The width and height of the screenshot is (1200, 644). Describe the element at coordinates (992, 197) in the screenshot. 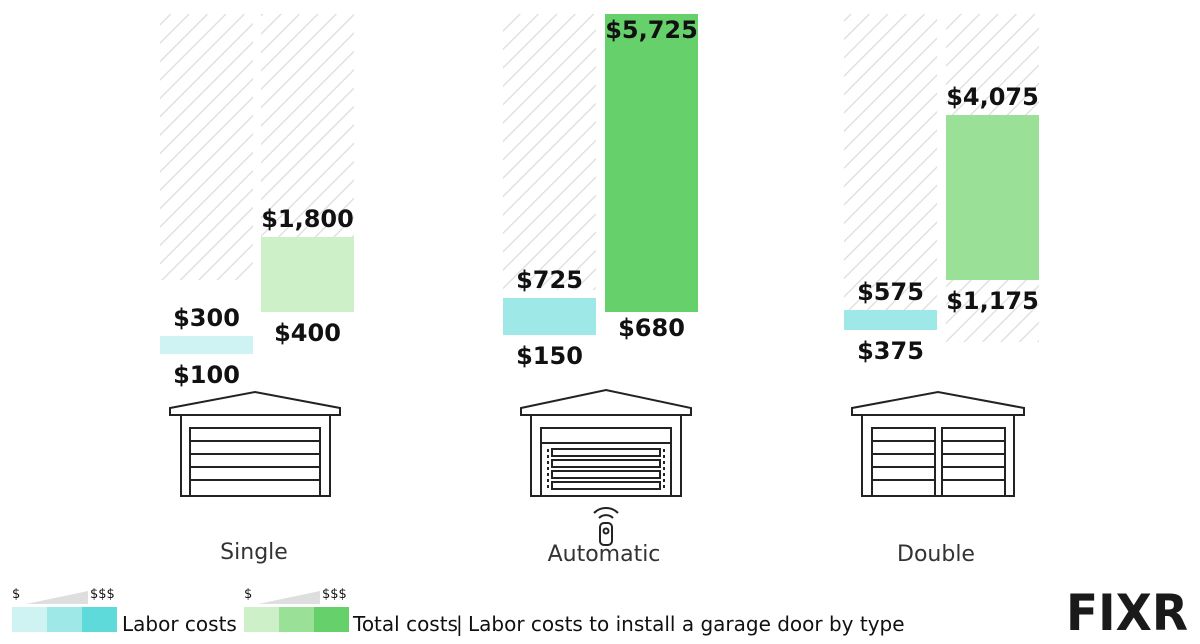

I see `bar-double-total` at that location.